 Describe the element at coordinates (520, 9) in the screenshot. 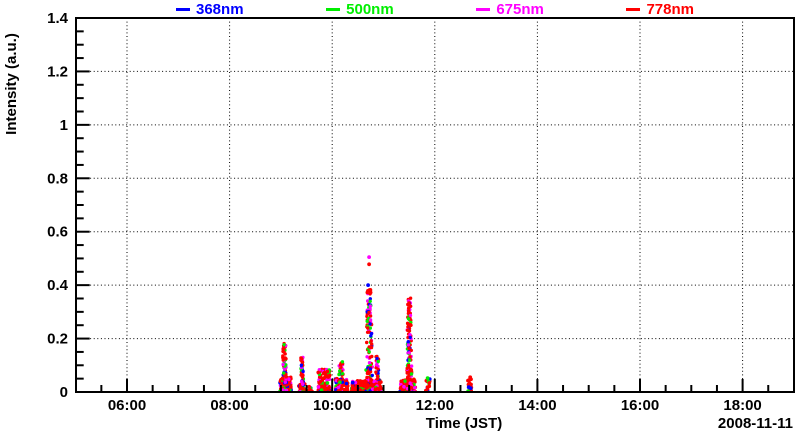

I see `legend-label-675nm: 675nm` at that location.